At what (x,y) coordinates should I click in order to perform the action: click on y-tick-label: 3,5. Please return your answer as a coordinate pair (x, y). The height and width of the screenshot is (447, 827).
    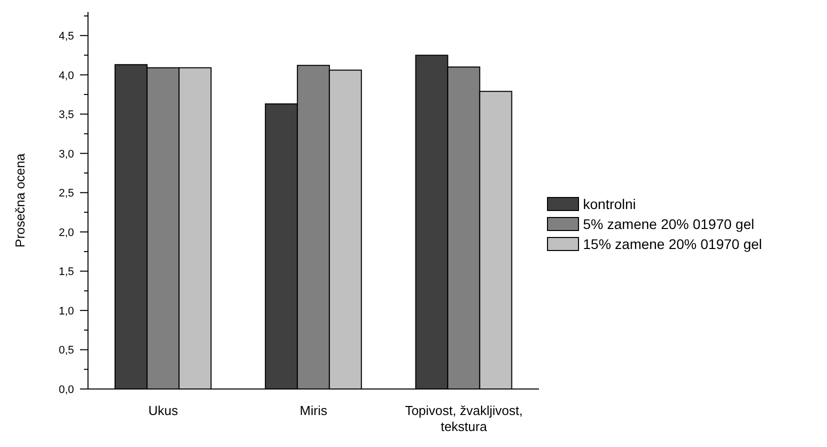
    Looking at the image, I should click on (66, 115).